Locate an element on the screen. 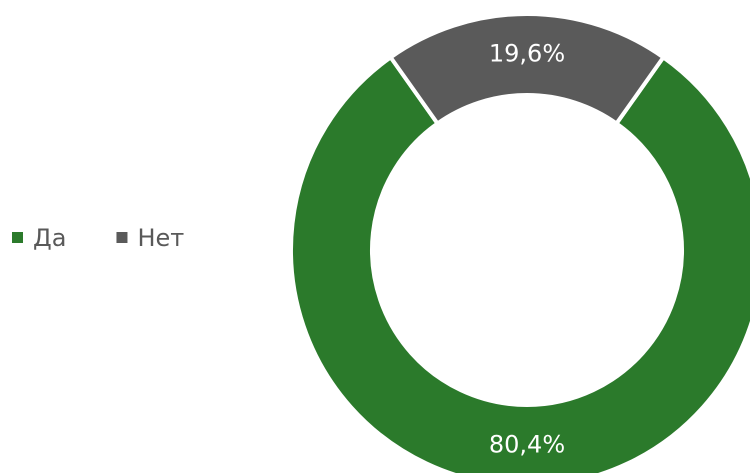  data-label: 80,4% is located at coordinates (527, 445).